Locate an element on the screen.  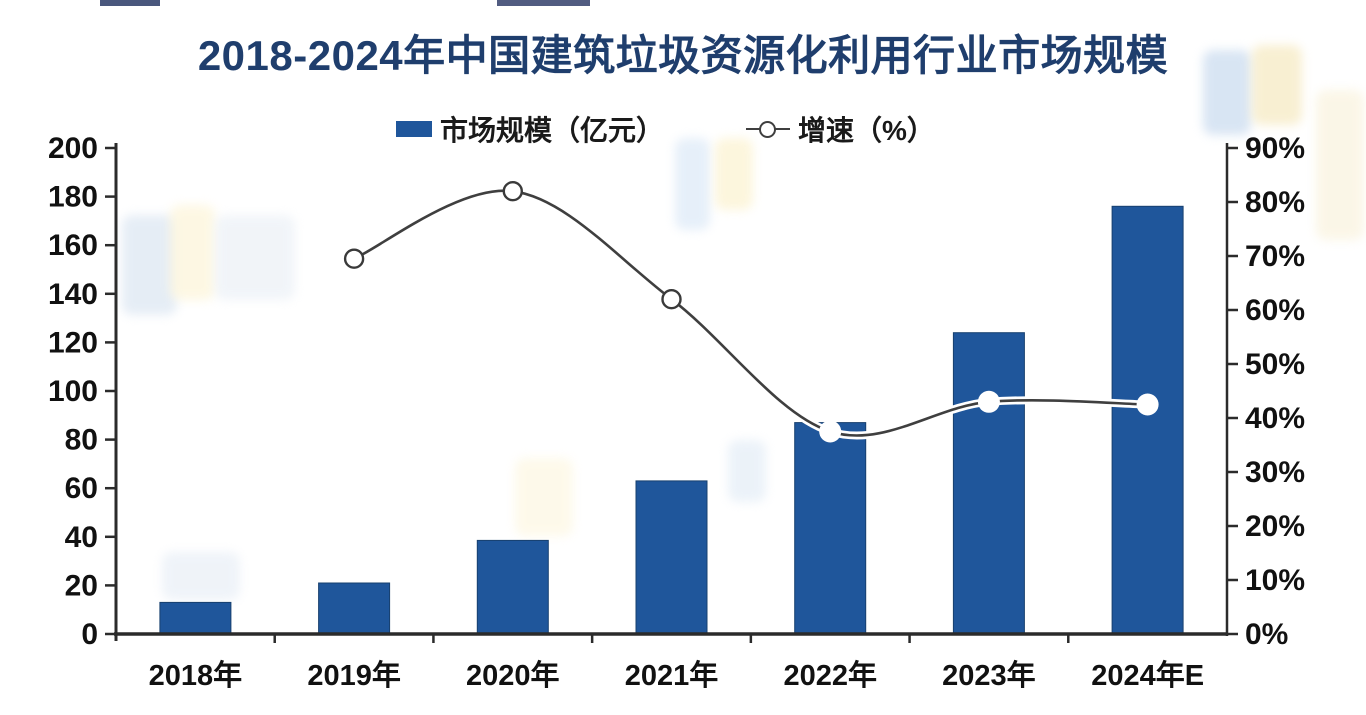
chart-legend: 市场规模（亿元） 增速（%） is located at coordinates (665, 129).